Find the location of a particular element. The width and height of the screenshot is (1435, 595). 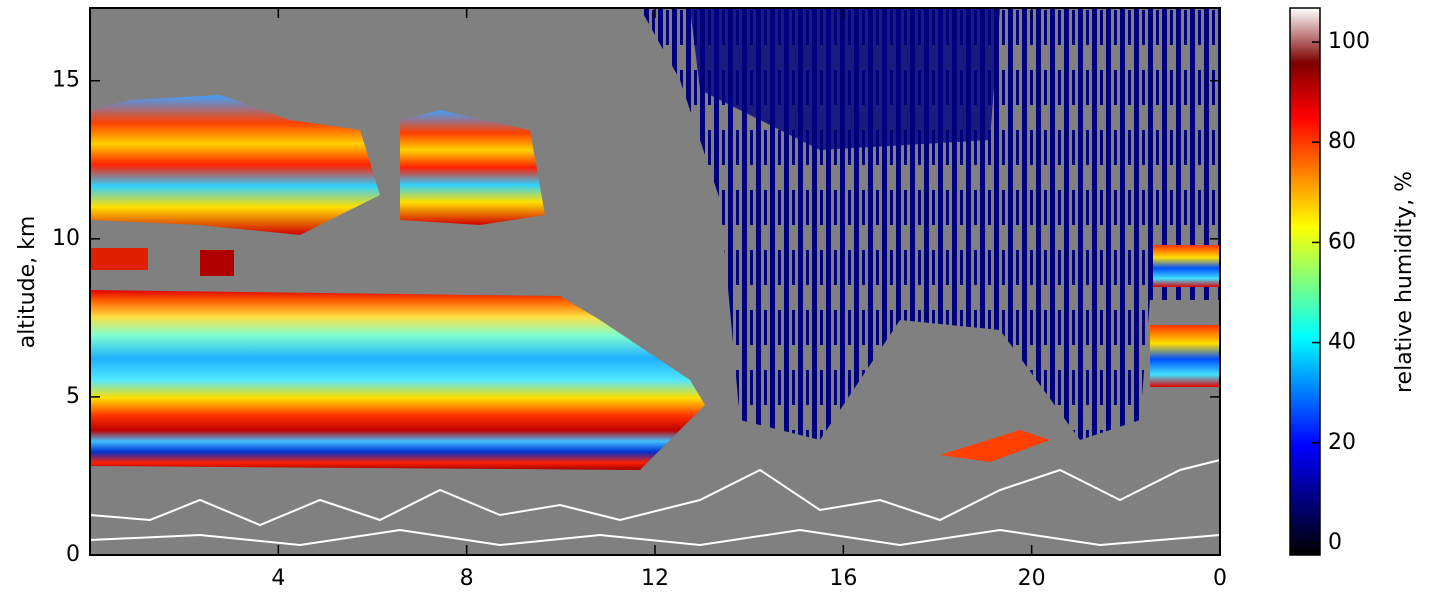

colorbar-label: relative humidity, % is located at coordinates (1404, 282).